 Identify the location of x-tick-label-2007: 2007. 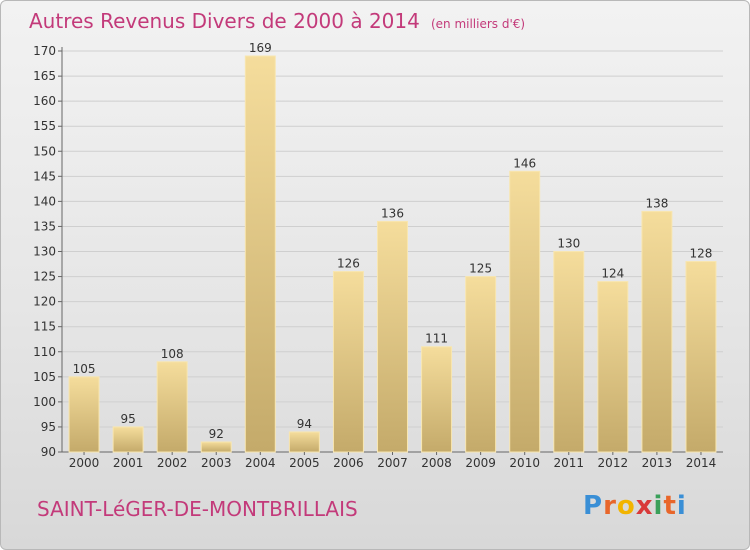
(392, 463).